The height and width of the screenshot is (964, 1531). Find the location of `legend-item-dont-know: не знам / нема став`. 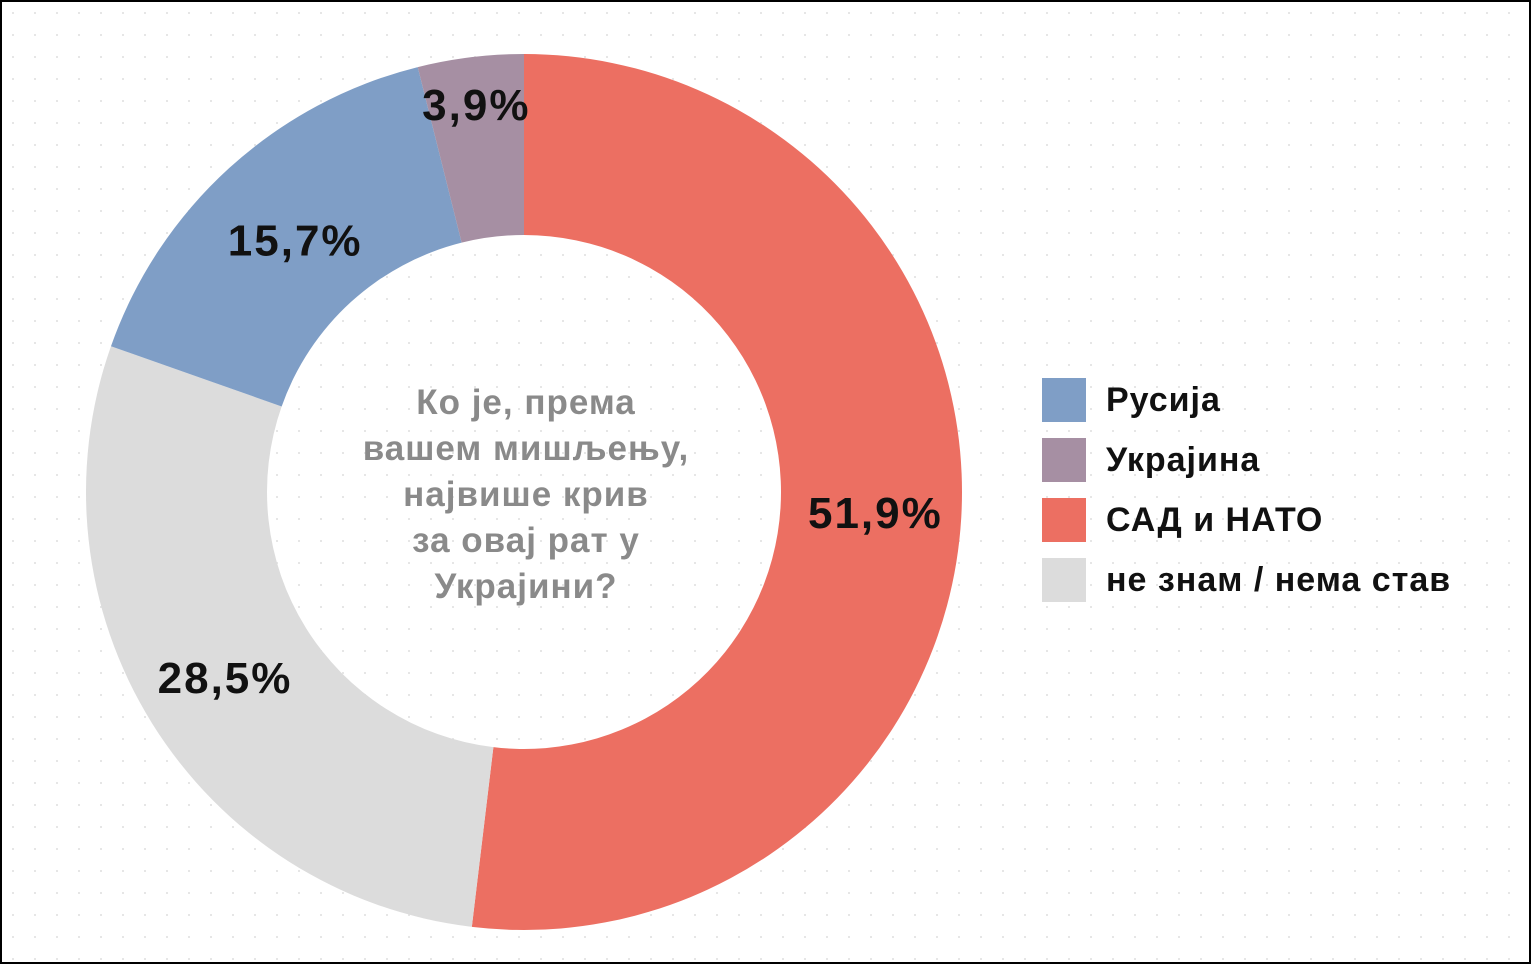

legend-item-dont-know: не знам / нема став is located at coordinates (1246, 580).